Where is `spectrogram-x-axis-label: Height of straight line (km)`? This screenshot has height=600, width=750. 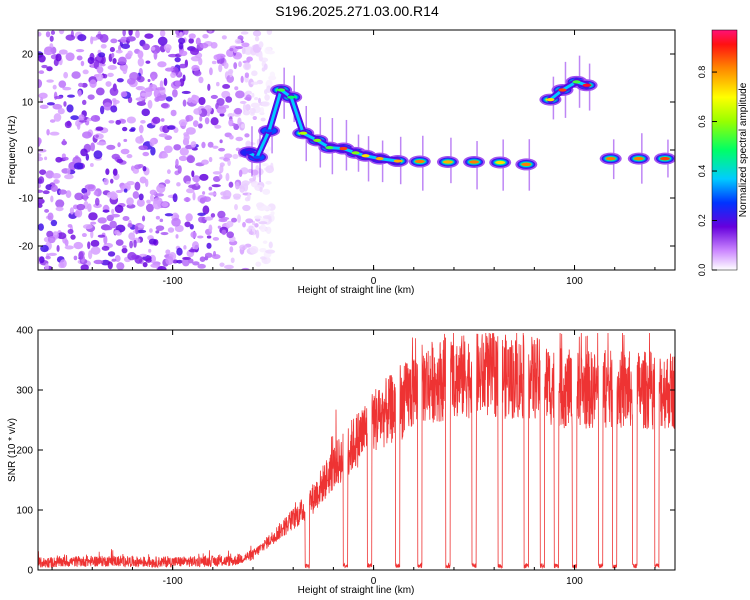 spectrogram-x-axis-label: Height of straight line (km) is located at coordinates (356, 290).